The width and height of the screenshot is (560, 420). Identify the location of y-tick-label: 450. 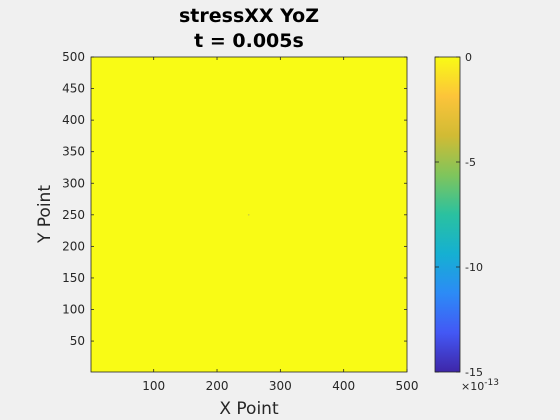
(73, 89).